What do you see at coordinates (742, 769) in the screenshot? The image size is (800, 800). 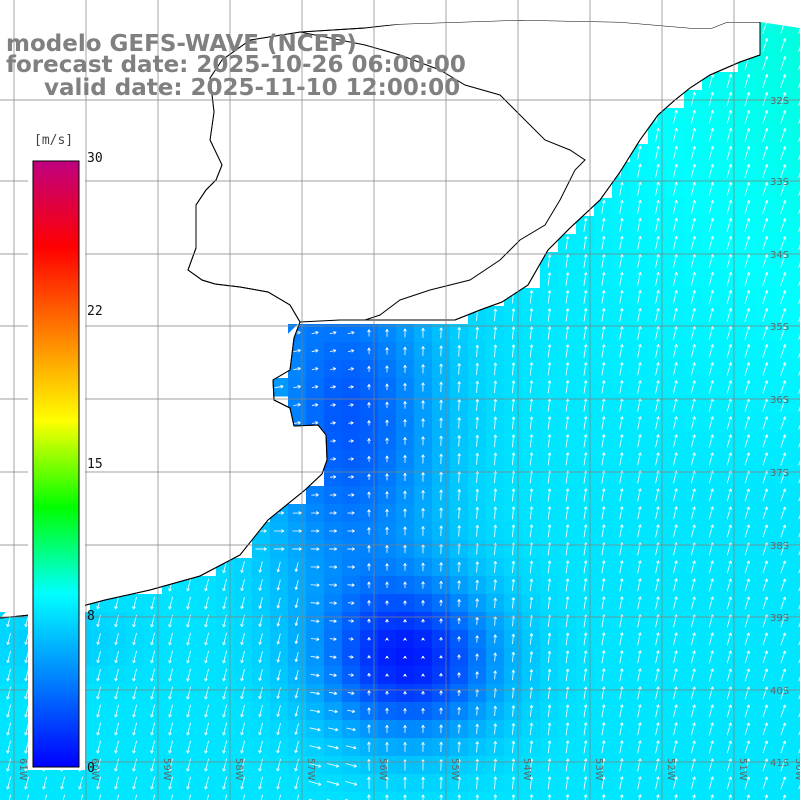 I see `longitude-label: 51W` at bounding box center [742, 769].